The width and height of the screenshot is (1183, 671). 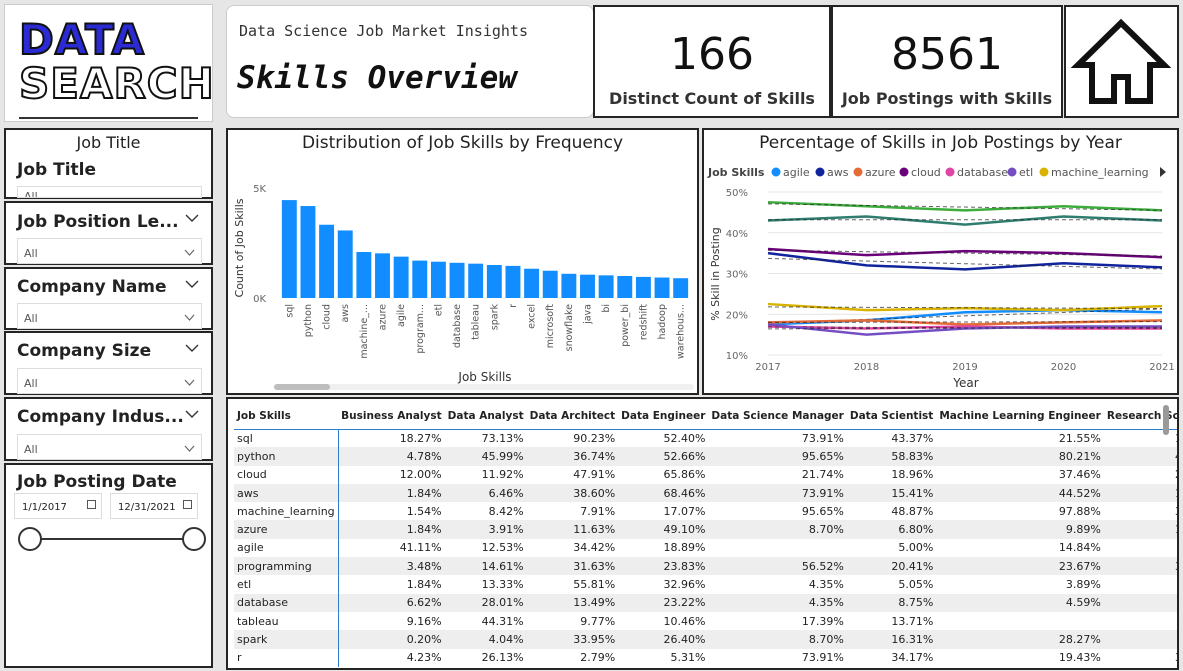 I want to click on y-tick-label: 50%, so click(x=737, y=193).